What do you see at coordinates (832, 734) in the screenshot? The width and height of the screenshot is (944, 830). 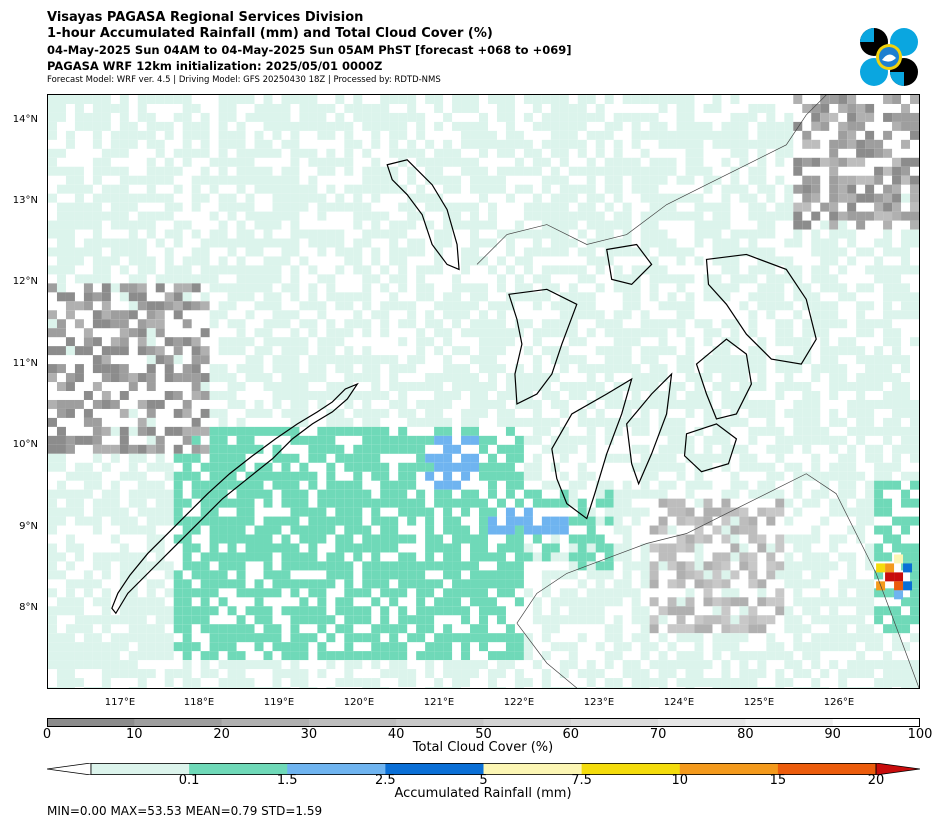 I see `cloud-cover-tick: 90` at bounding box center [832, 734].